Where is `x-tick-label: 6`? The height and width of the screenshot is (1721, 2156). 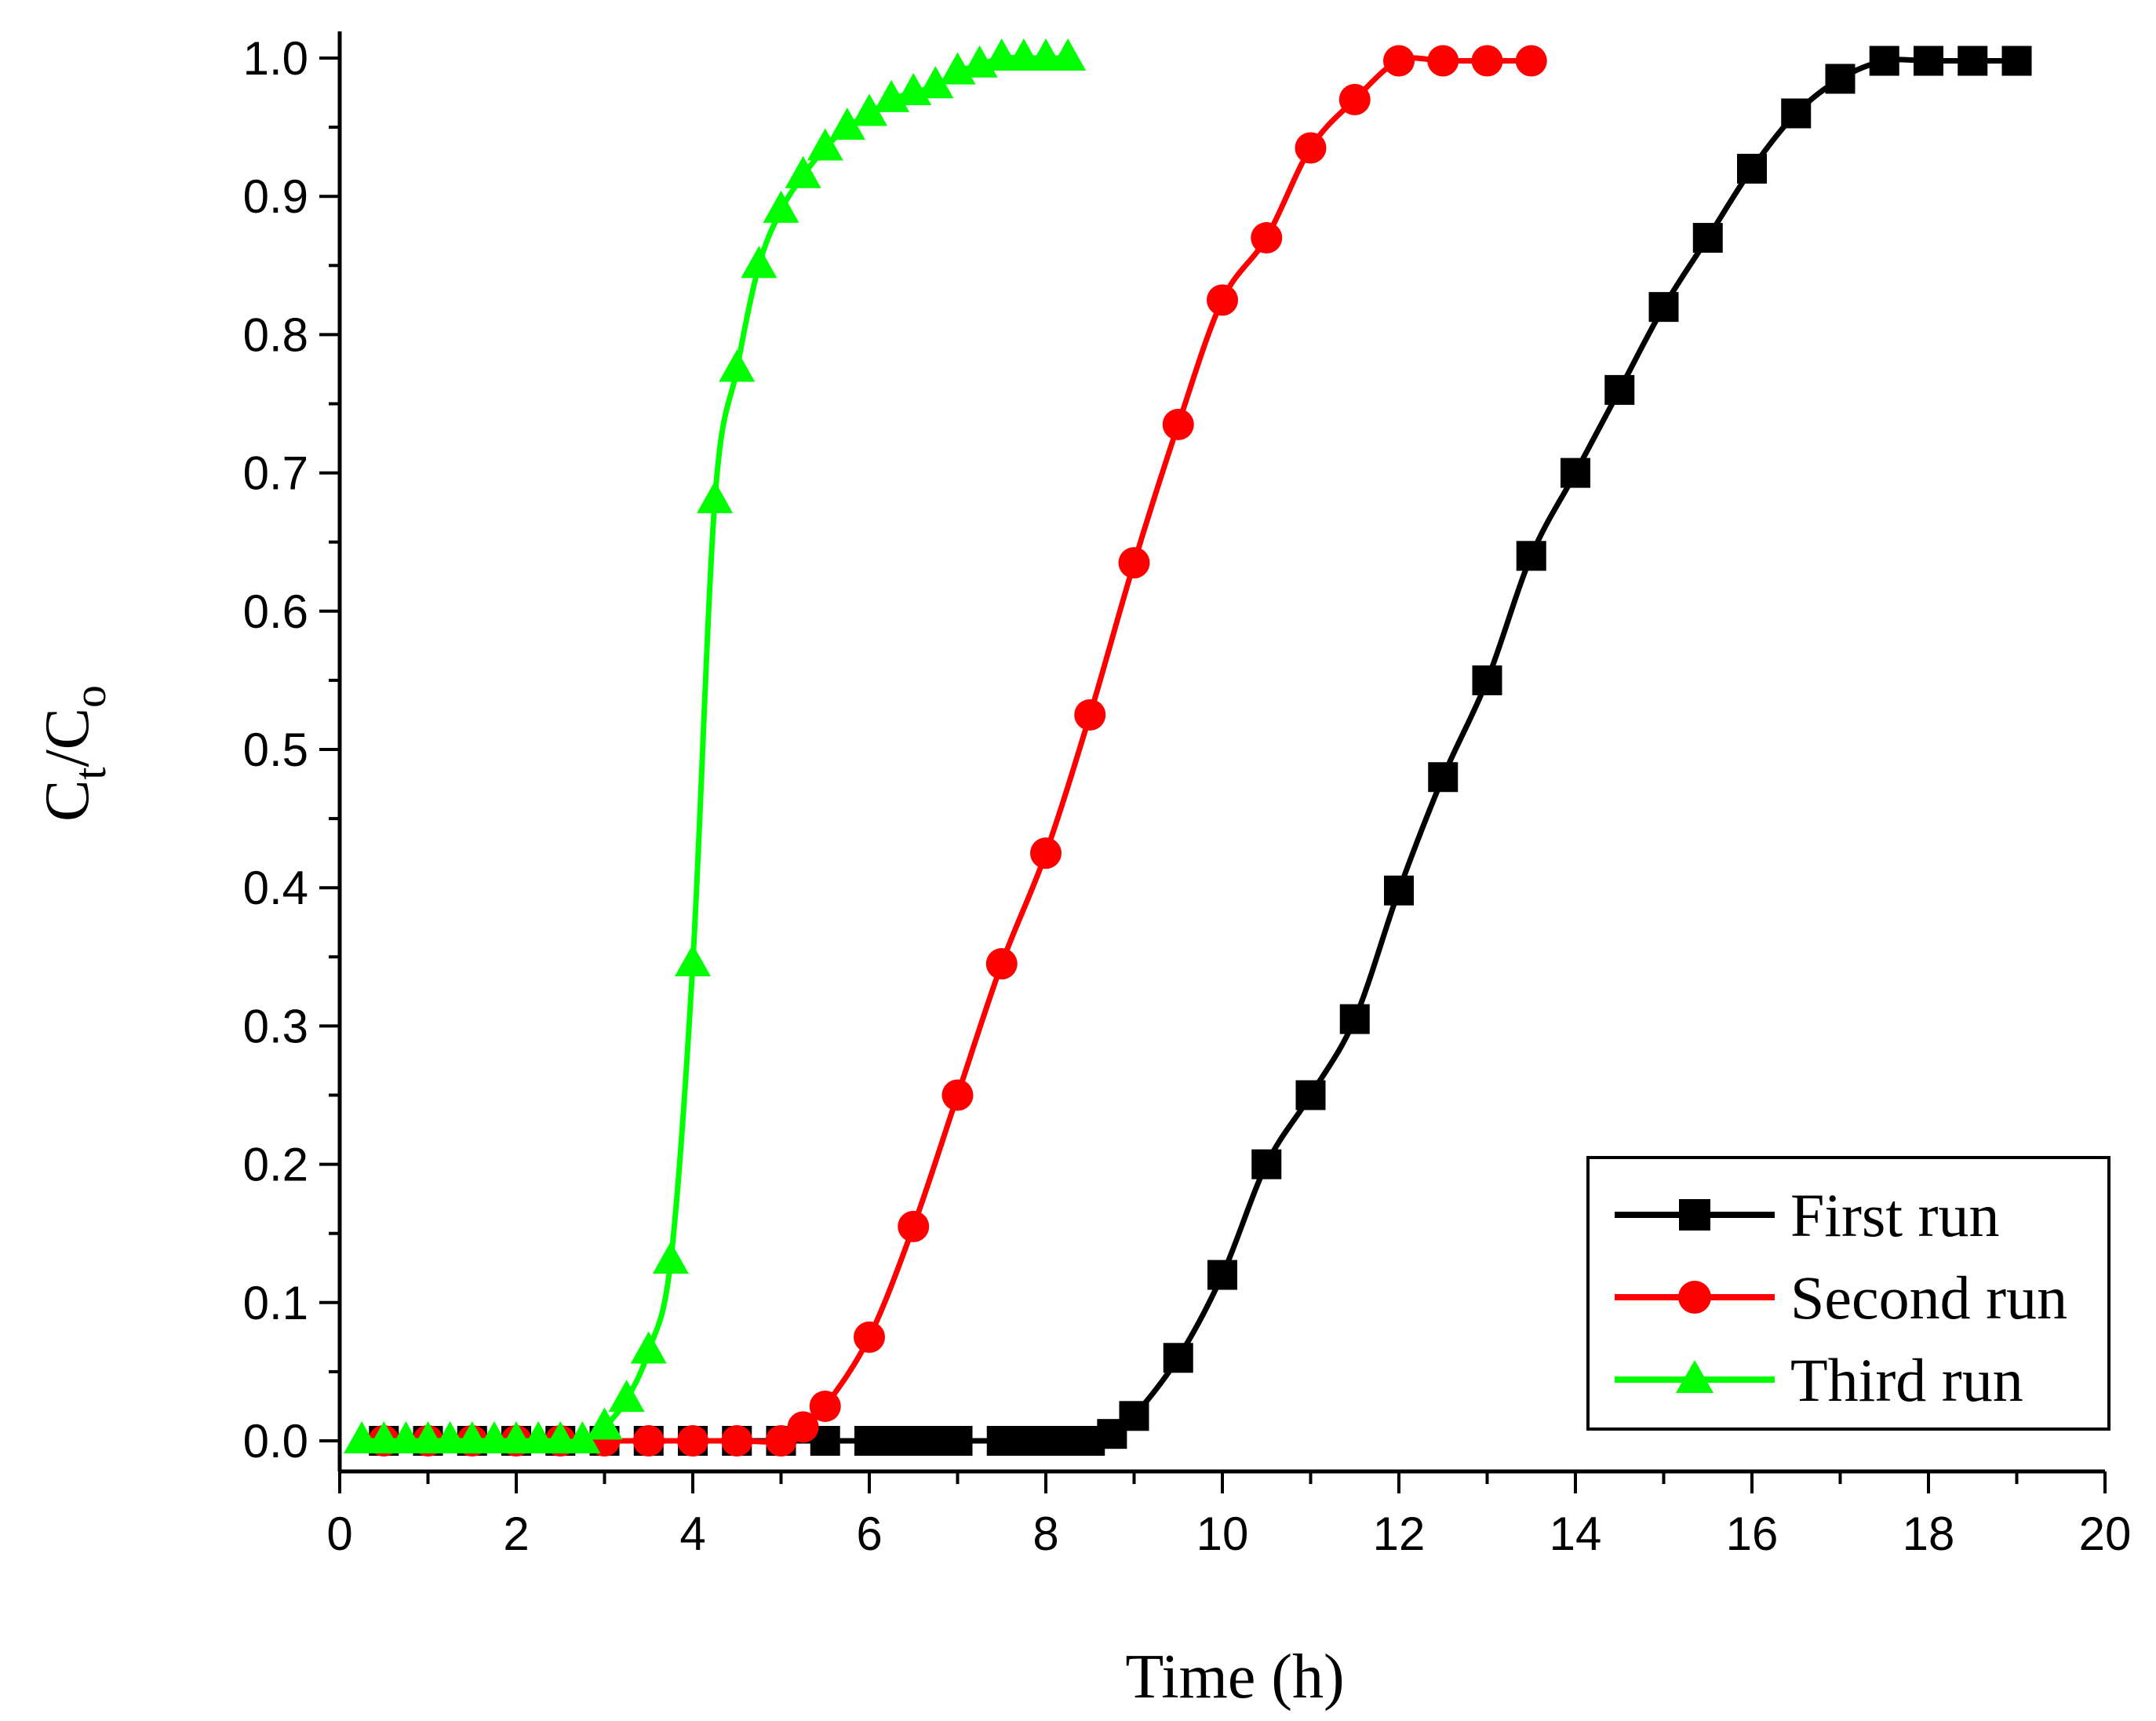 x-tick-label: 6 is located at coordinates (869, 1534).